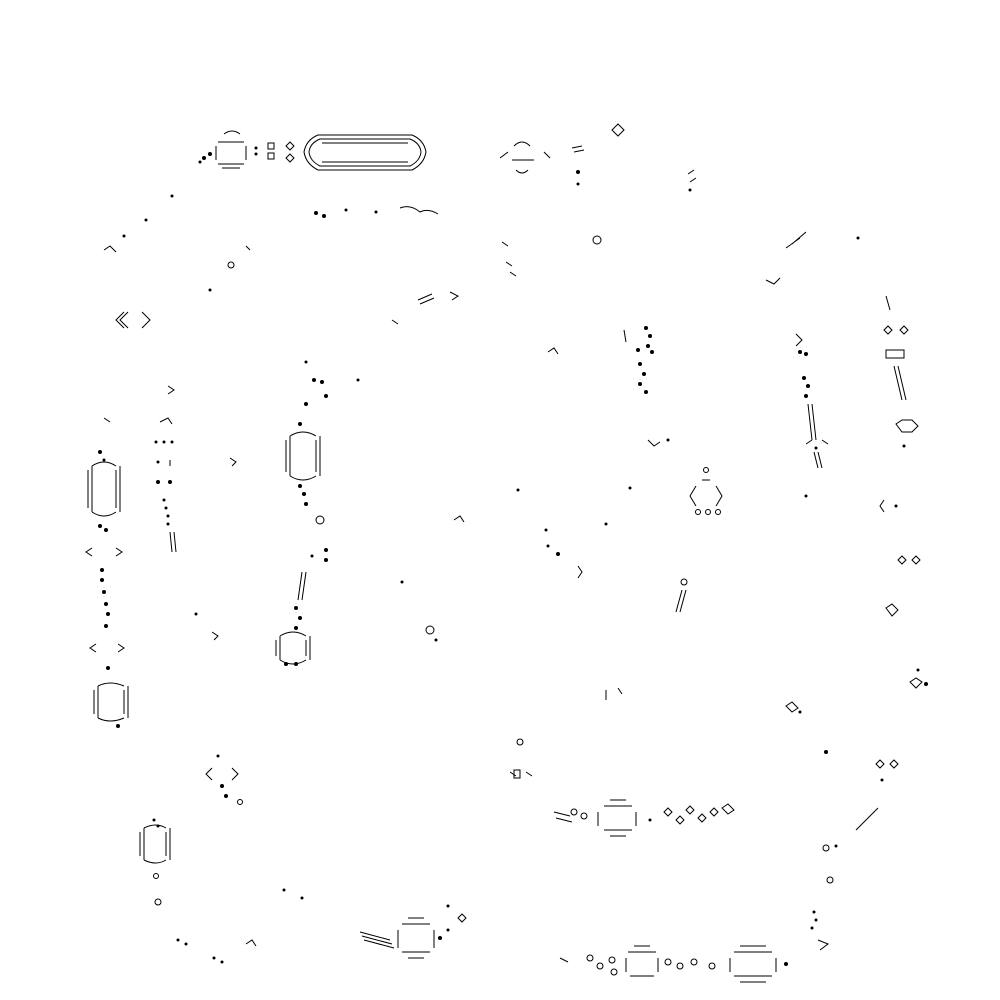  Describe the element at coordinates (481, 243) in the screenshot. I see `upper-scatter-dots` at that location.